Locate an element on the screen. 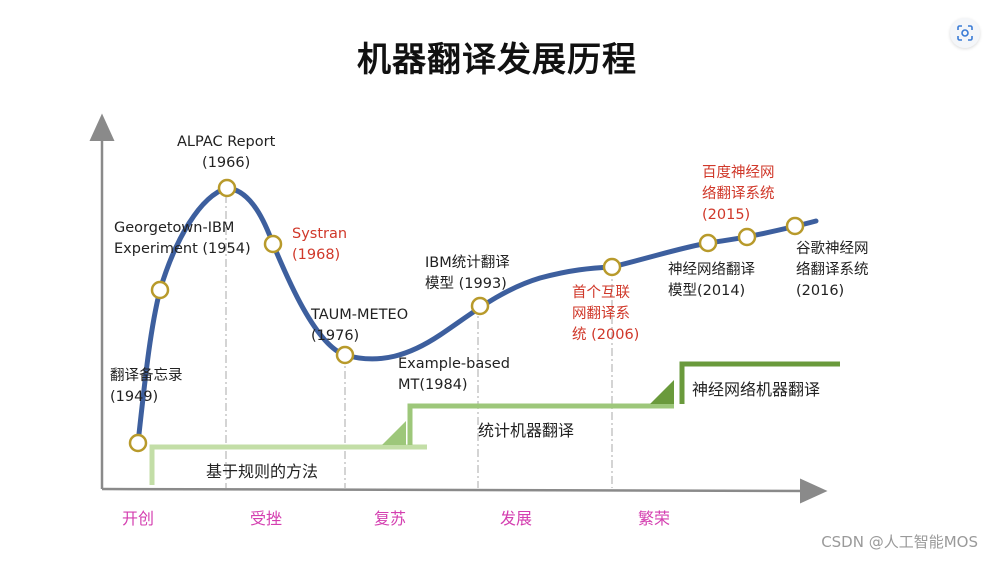 Image resolution: width=994 pixels, height=561 pixels. event-label-alpac: ALPAC Report (1966) is located at coordinates (226, 153).